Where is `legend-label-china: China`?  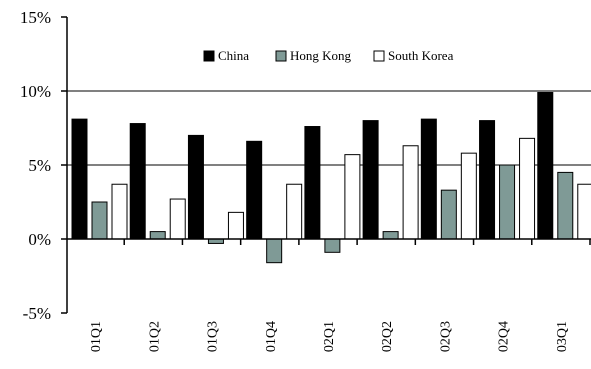 legend-label-china: China is located at coordinates (233, 55).